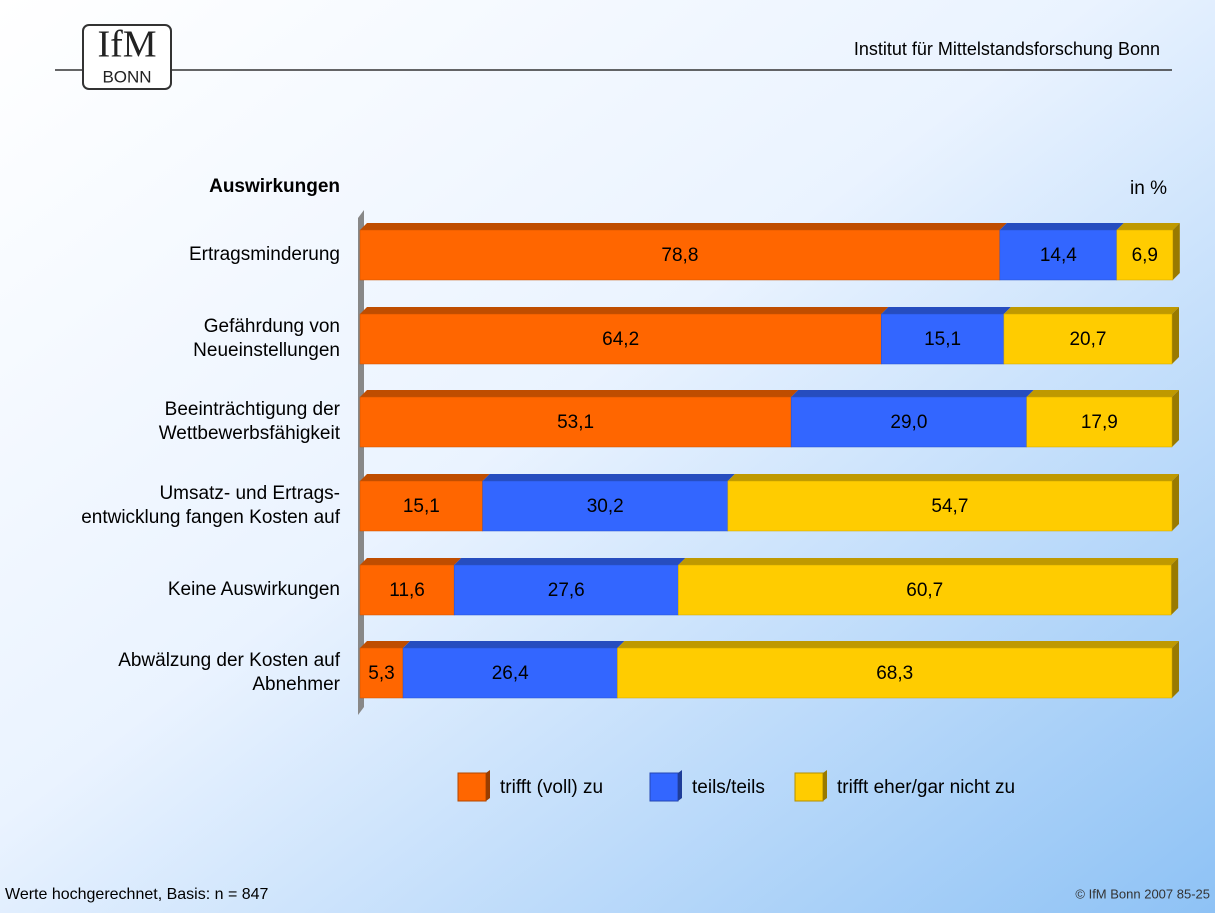 The height and width of the screenshot is (913, 1215). I want to click on value-label: 29,0, so click(908, 422).